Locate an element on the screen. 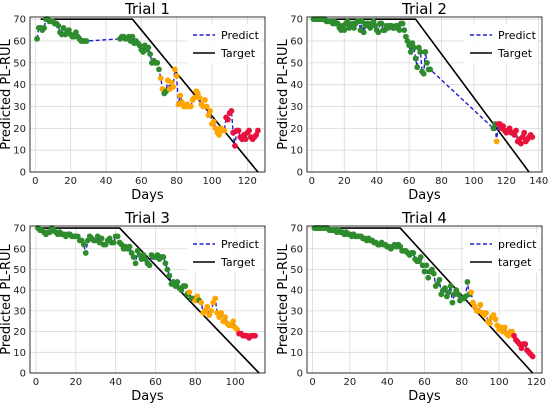 The width and height of the screenshot is (550, 412). chart-title: Trial 3 is located at coordinates (147, 218).